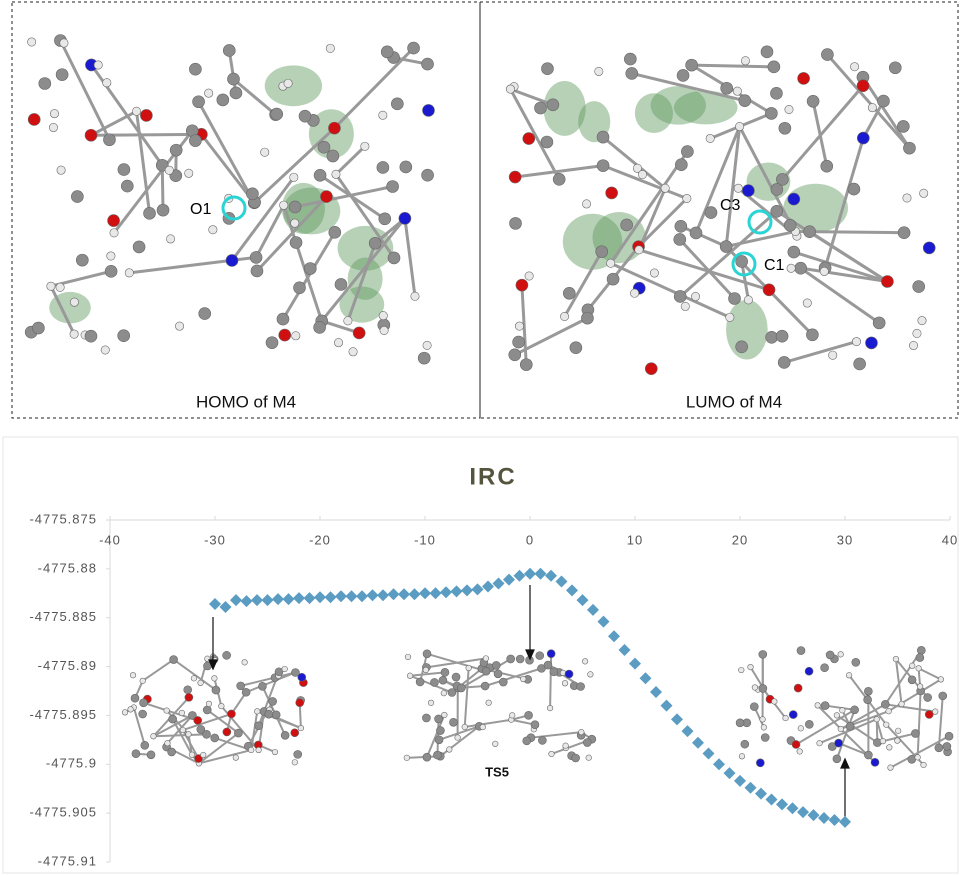  Describe the element at coordinates (246, 401) in the screenshot. I see `panel-label: HOMO of M4` at that location.